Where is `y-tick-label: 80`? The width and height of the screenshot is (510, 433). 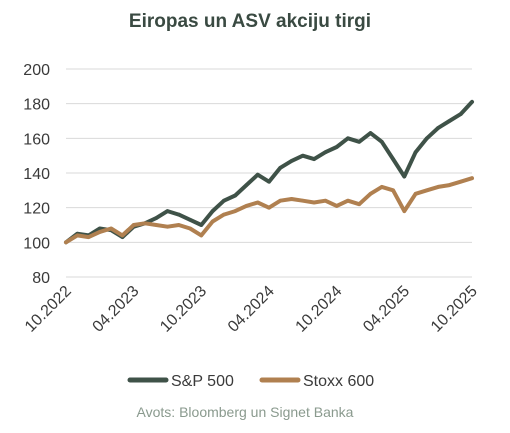 y-tick-label: 80 is located at coordinates (41, 278).